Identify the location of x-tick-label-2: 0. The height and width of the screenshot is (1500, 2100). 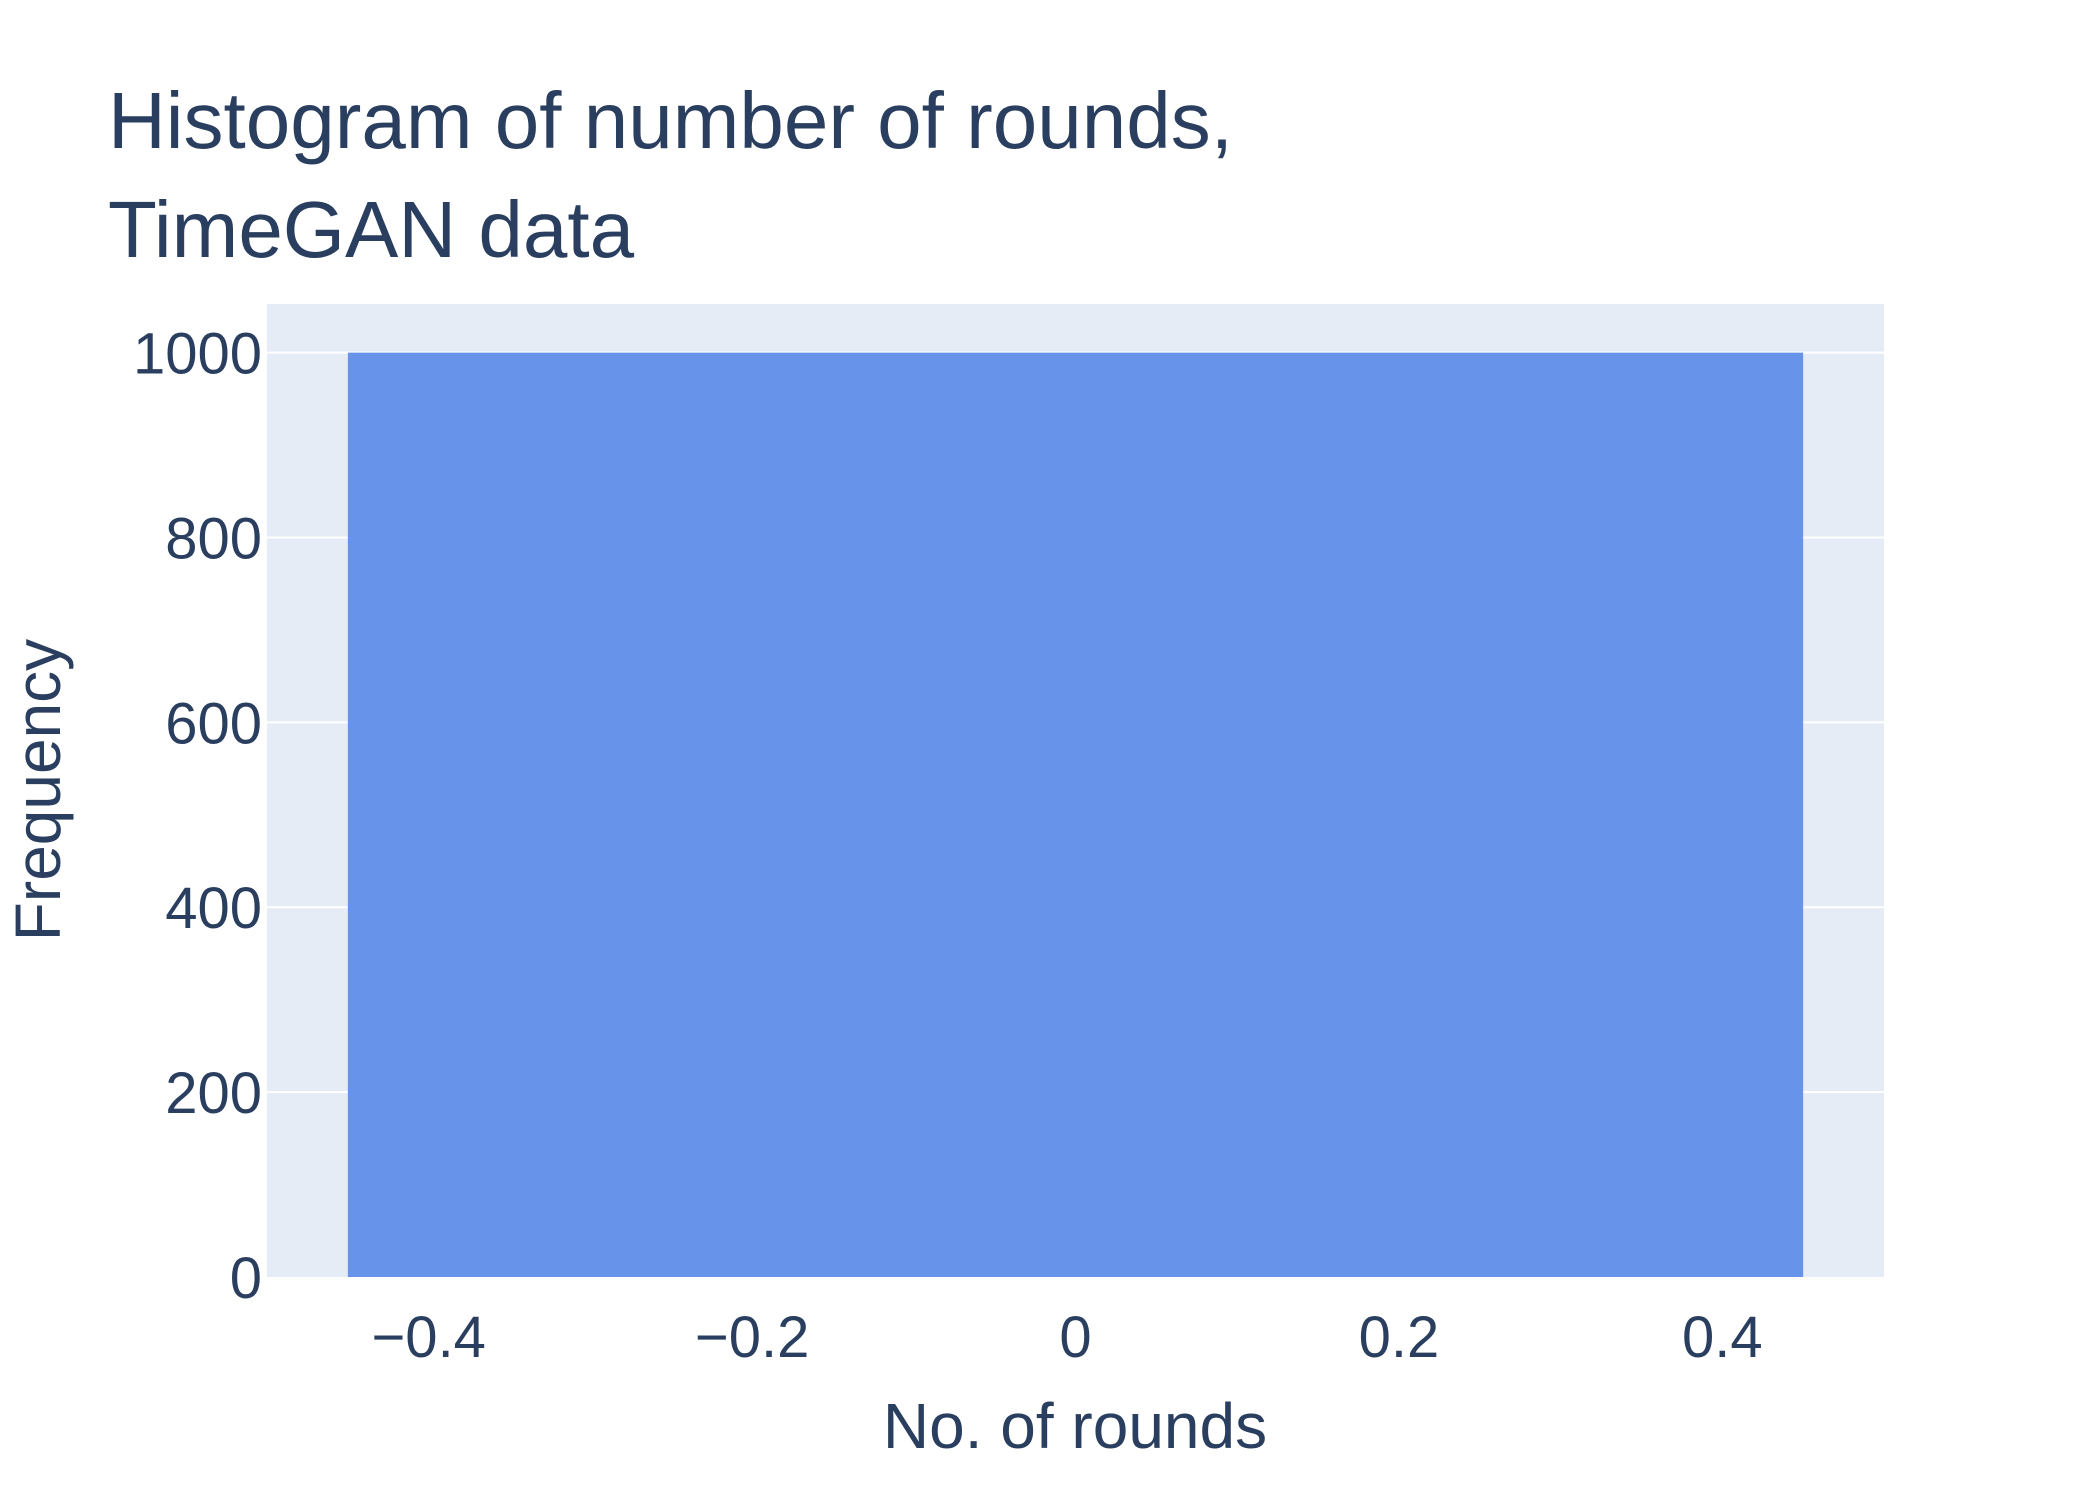
(1075, 1337).